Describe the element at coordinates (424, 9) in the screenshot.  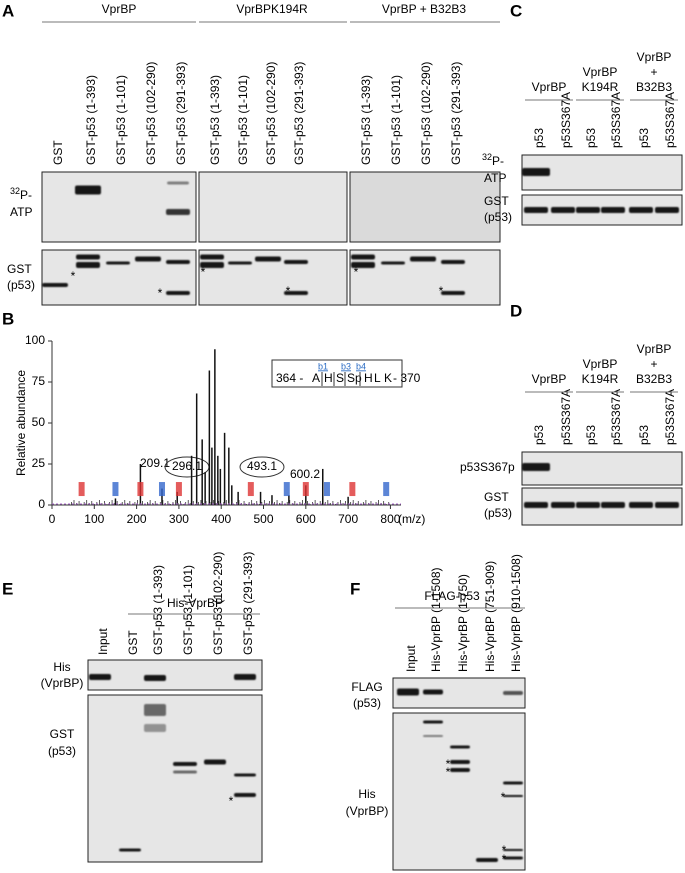
I see `group-label: VprBP + B32B3` at that location.